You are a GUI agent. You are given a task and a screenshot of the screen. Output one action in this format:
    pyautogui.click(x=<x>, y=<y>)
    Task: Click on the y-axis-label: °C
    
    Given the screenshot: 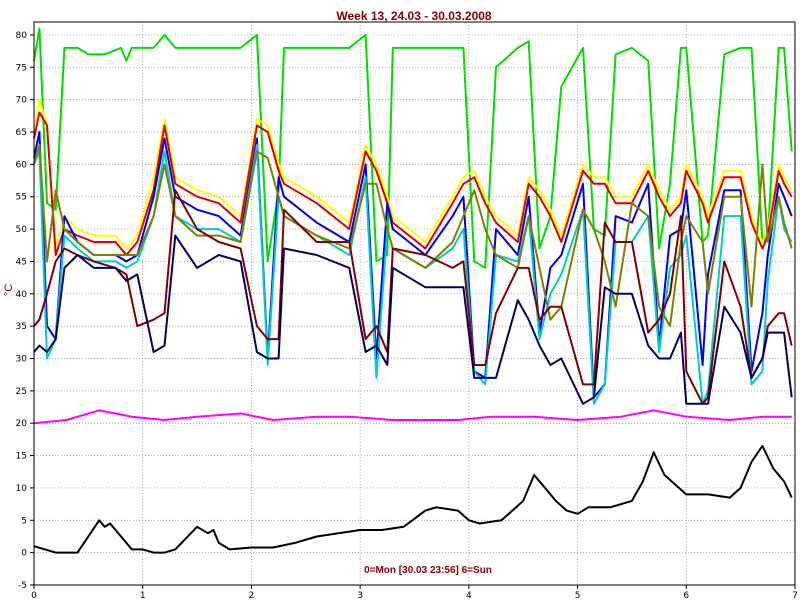 What is the action you would take?
    pyautogui.click(x=9, y=290)
    